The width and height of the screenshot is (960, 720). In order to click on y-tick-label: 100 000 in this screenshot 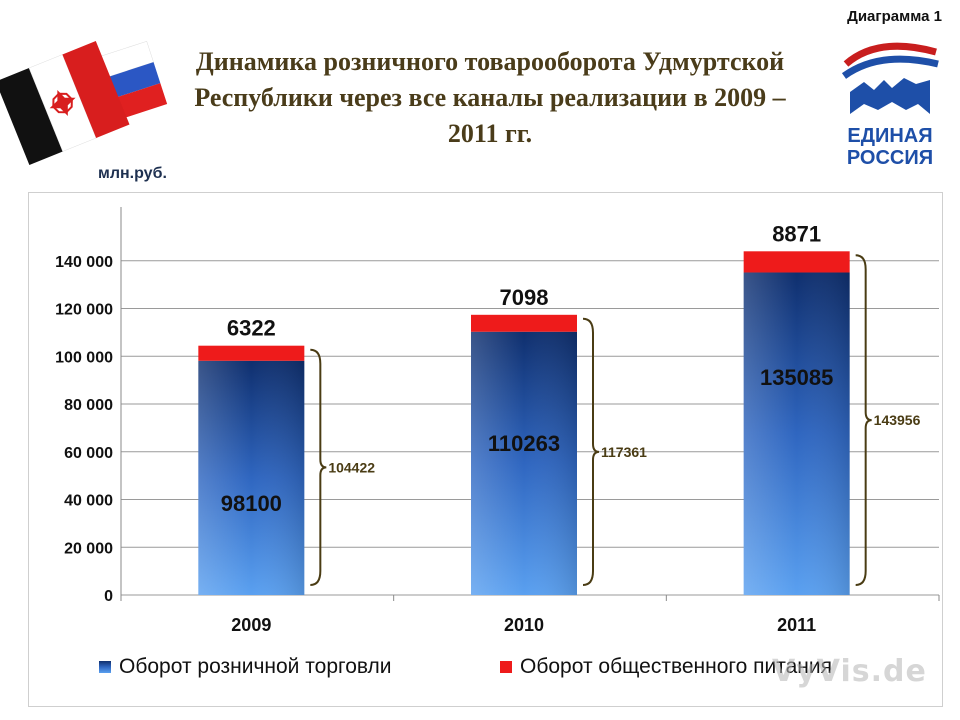, I will do `click(84, 357)`.